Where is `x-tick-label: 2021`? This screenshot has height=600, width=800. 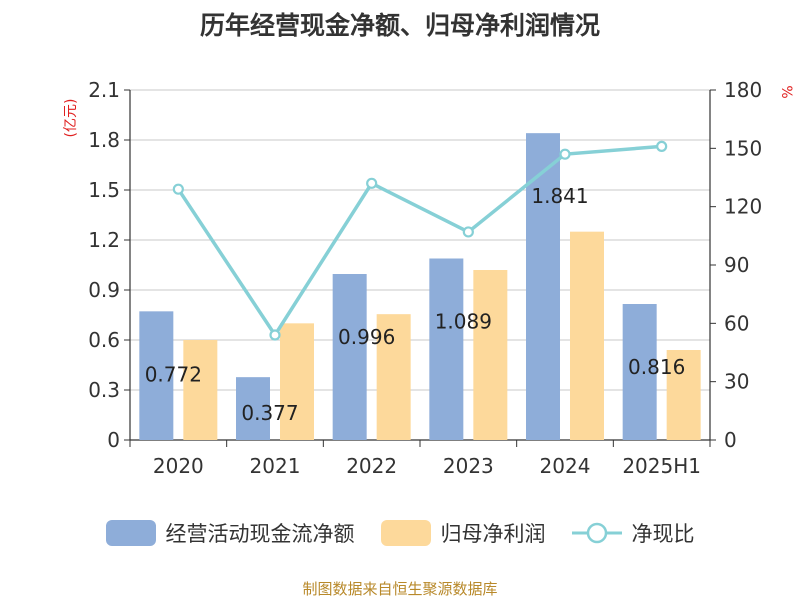 x-tick-label: 2021 is located at coordinates (275, 466).